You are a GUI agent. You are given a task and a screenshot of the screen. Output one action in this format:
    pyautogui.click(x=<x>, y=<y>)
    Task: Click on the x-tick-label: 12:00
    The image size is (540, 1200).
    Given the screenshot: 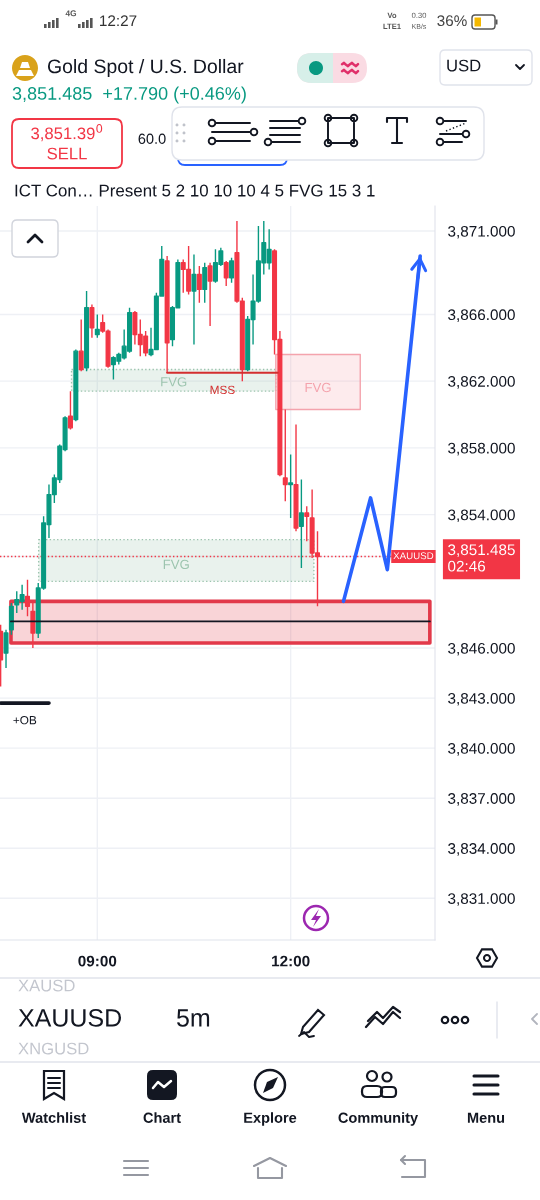 What is the action you would take?
    pyautogui.click(x=291, y=961)
    